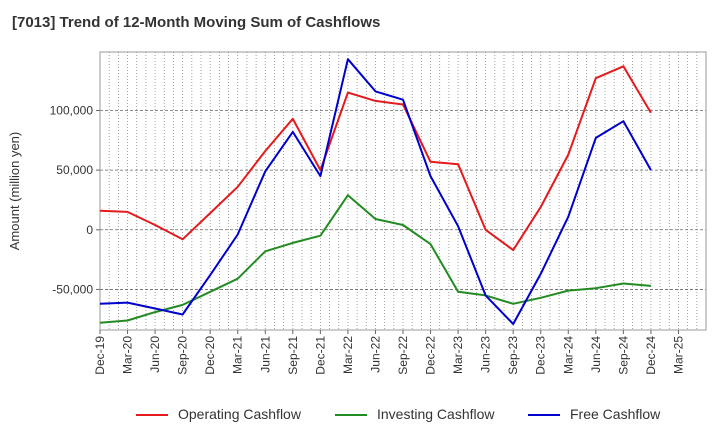 The height and width of the screenshot is (440, 720). I want to click on x-tick-label: Sep-24, so click(623, 355).